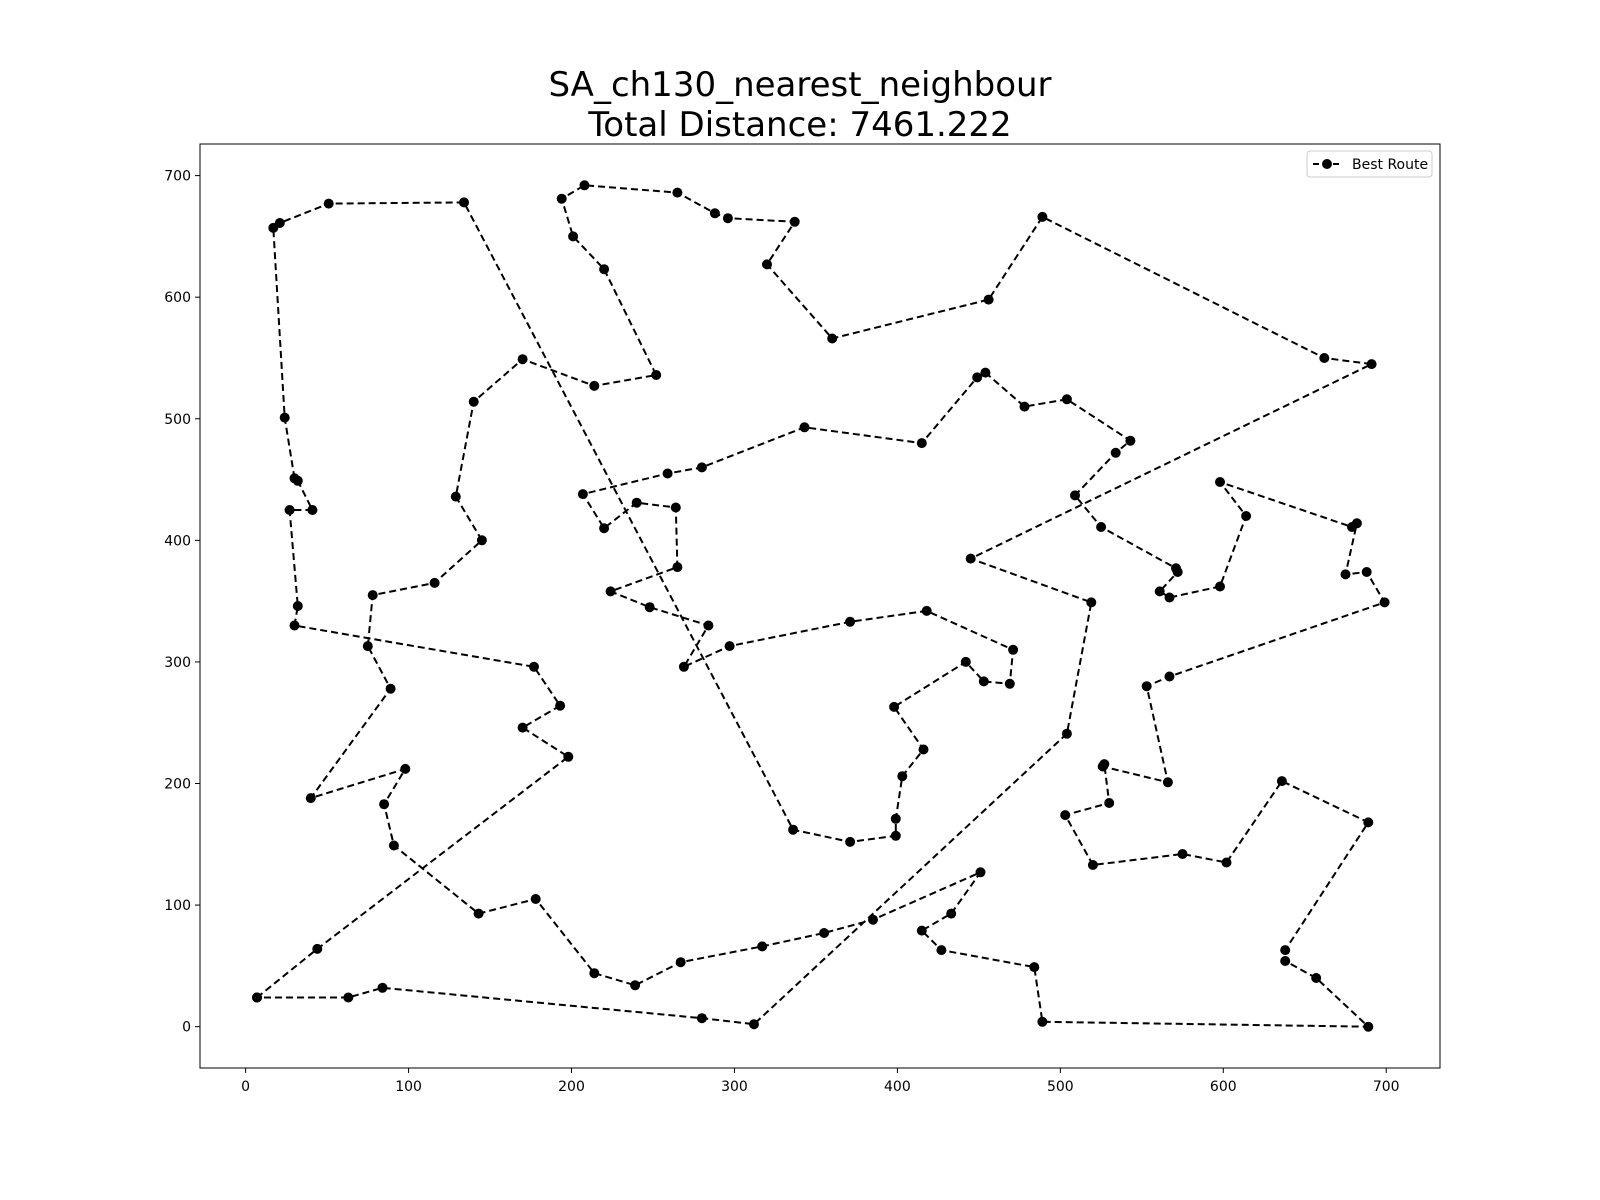 This screenshot has height=1200, width=1600. Describe the element at coordinates (897, 1087) in the screenshot. I see `x-tick-label: 400` at that location.